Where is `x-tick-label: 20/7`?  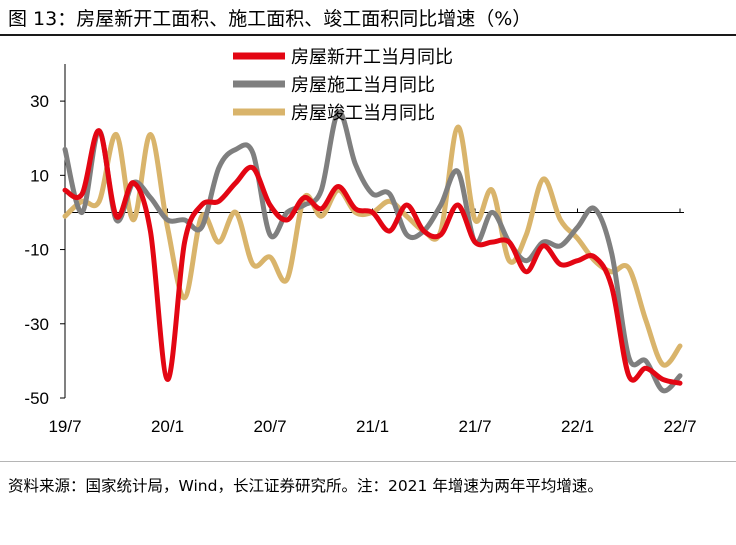 x-tick-label: 20/7 is located at coordinates (269, 426).